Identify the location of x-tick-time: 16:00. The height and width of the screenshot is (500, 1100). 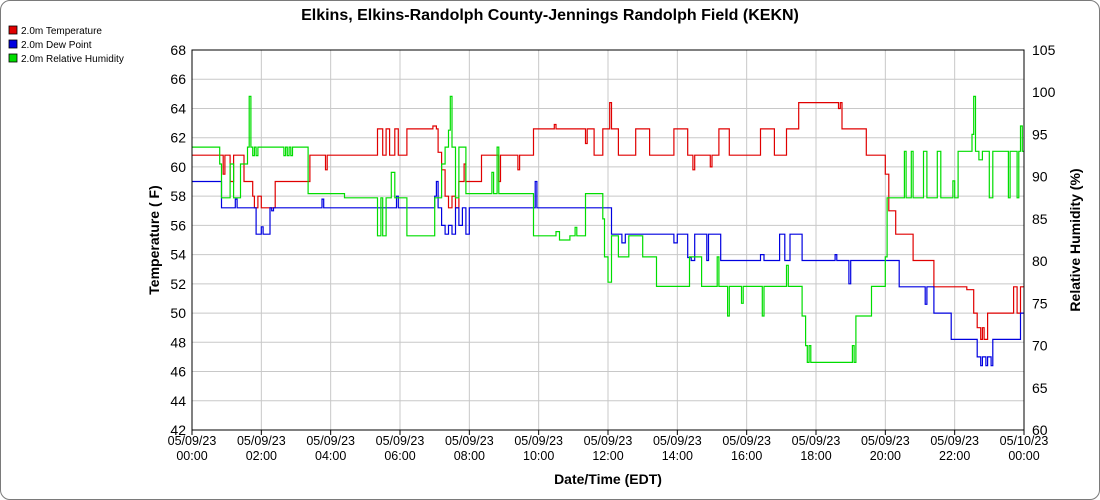
(746, 456).